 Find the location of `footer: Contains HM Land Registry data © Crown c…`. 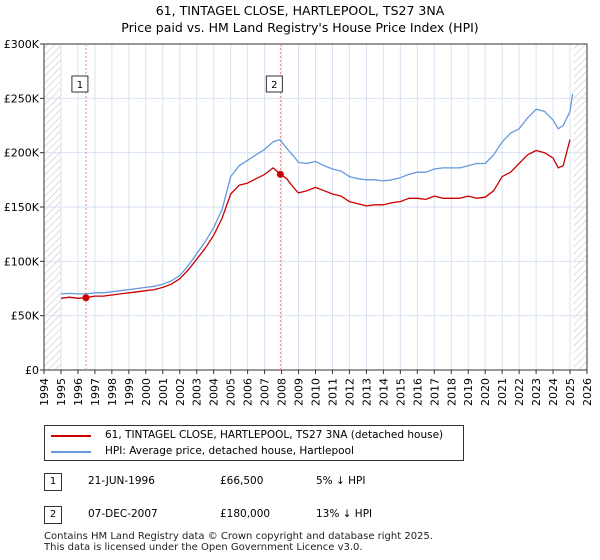

footer: Contains HM Land Registry data © Crown c… is located at coordinates (238, 542).